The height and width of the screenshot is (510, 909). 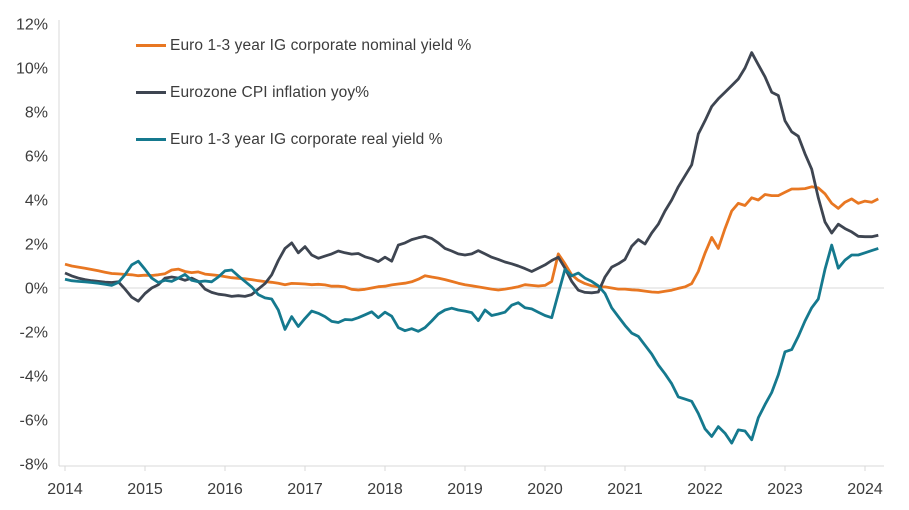 What do you see at coordinates (36, 113) in the screenshot?
I see `svg-text: 8%` at bounding box center [36, 113].